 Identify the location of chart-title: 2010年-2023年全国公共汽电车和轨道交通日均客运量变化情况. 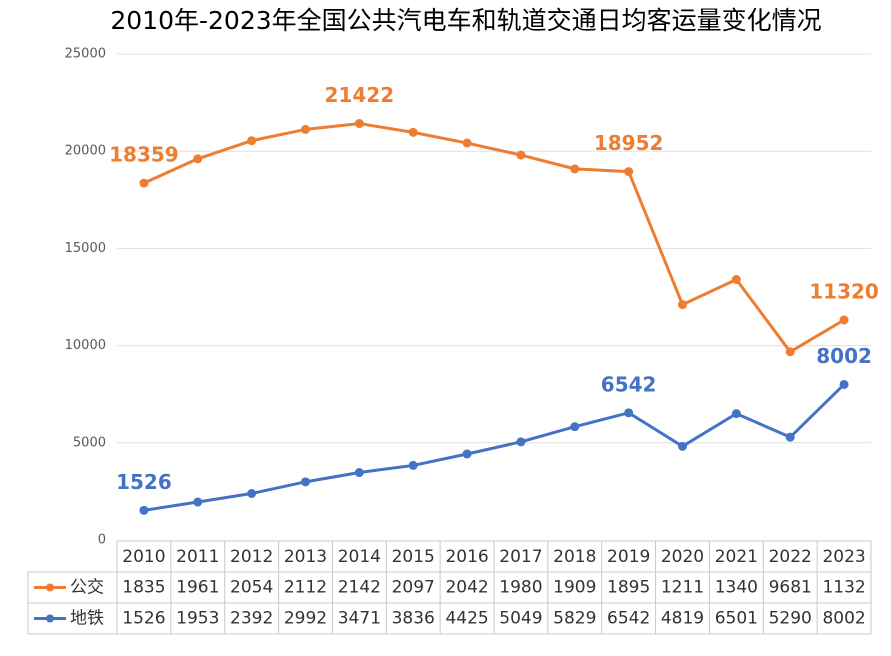
(465, 20).